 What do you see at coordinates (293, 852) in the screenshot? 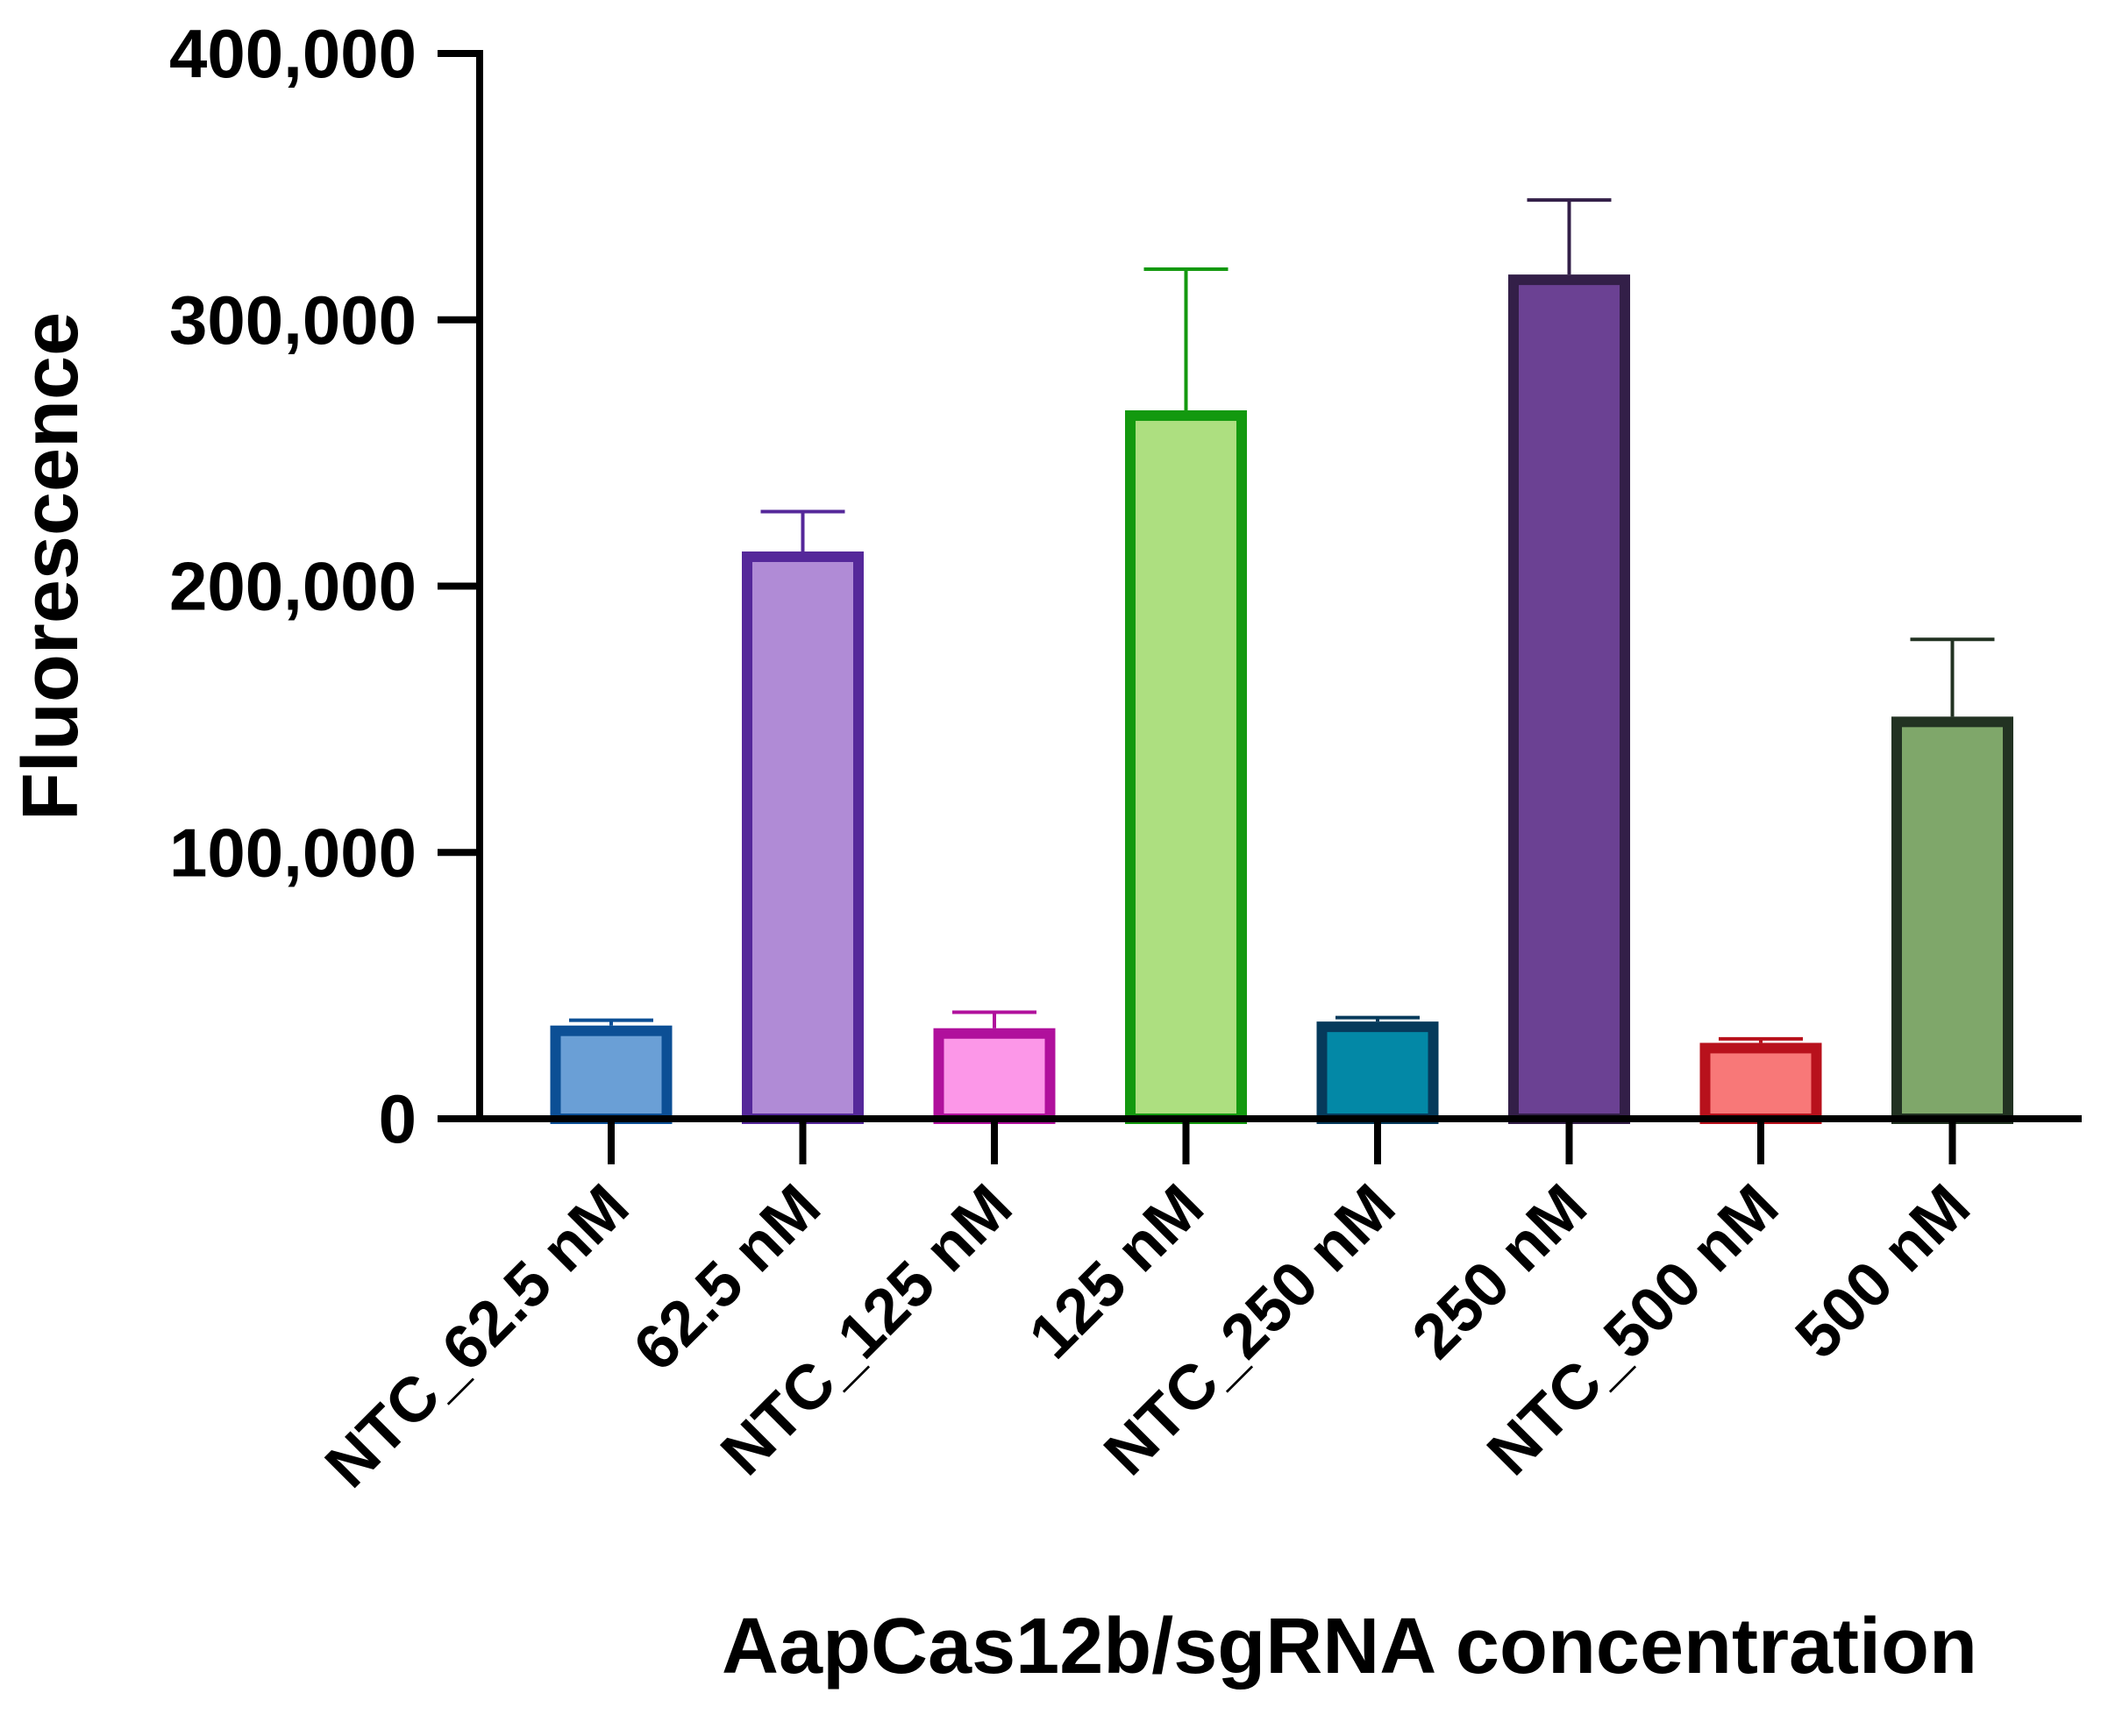
I see `y-tick-label: 100,000` at bounding box center [293, 852].